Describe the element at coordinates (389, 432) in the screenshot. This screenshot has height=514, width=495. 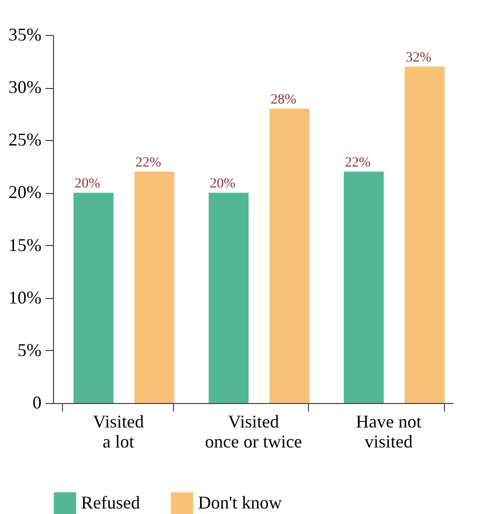
I see `x-tick-label: Have not visited` at that location.